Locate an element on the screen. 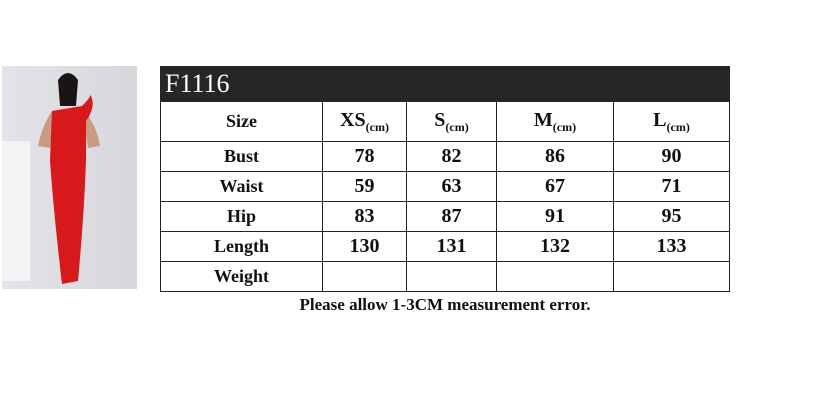 The width and height of the screenshot is (814, 400). size-name: L is located at coordinates (660, 119).